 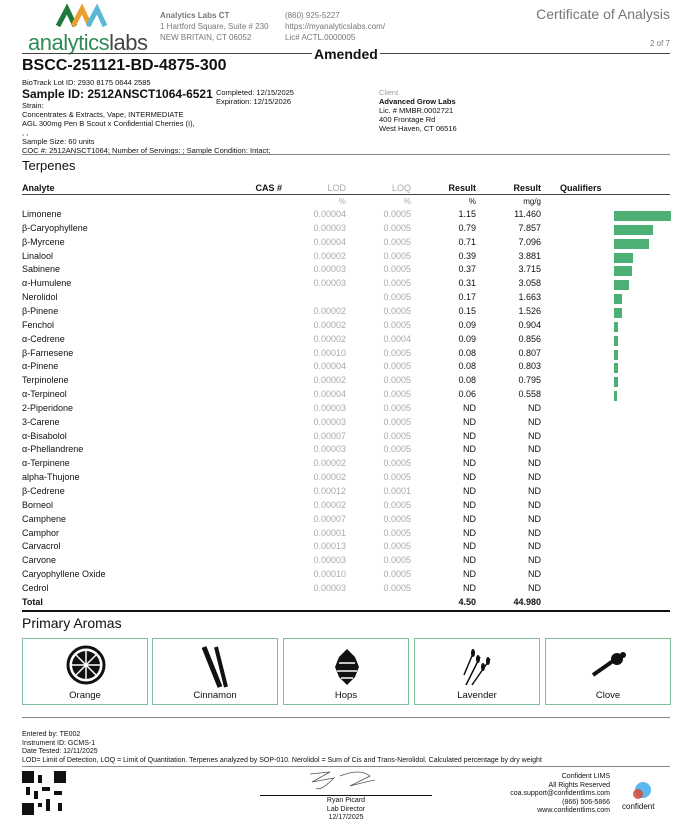 I want to click on analyte-name: Limonene, so click(x=42, y=214).